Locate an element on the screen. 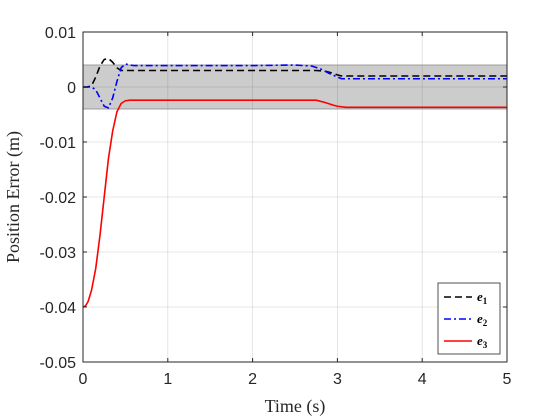 The height and width of the screenshot is (420, 560). y-tick-label-6: -0.05 is located at coordinates (58, 363).